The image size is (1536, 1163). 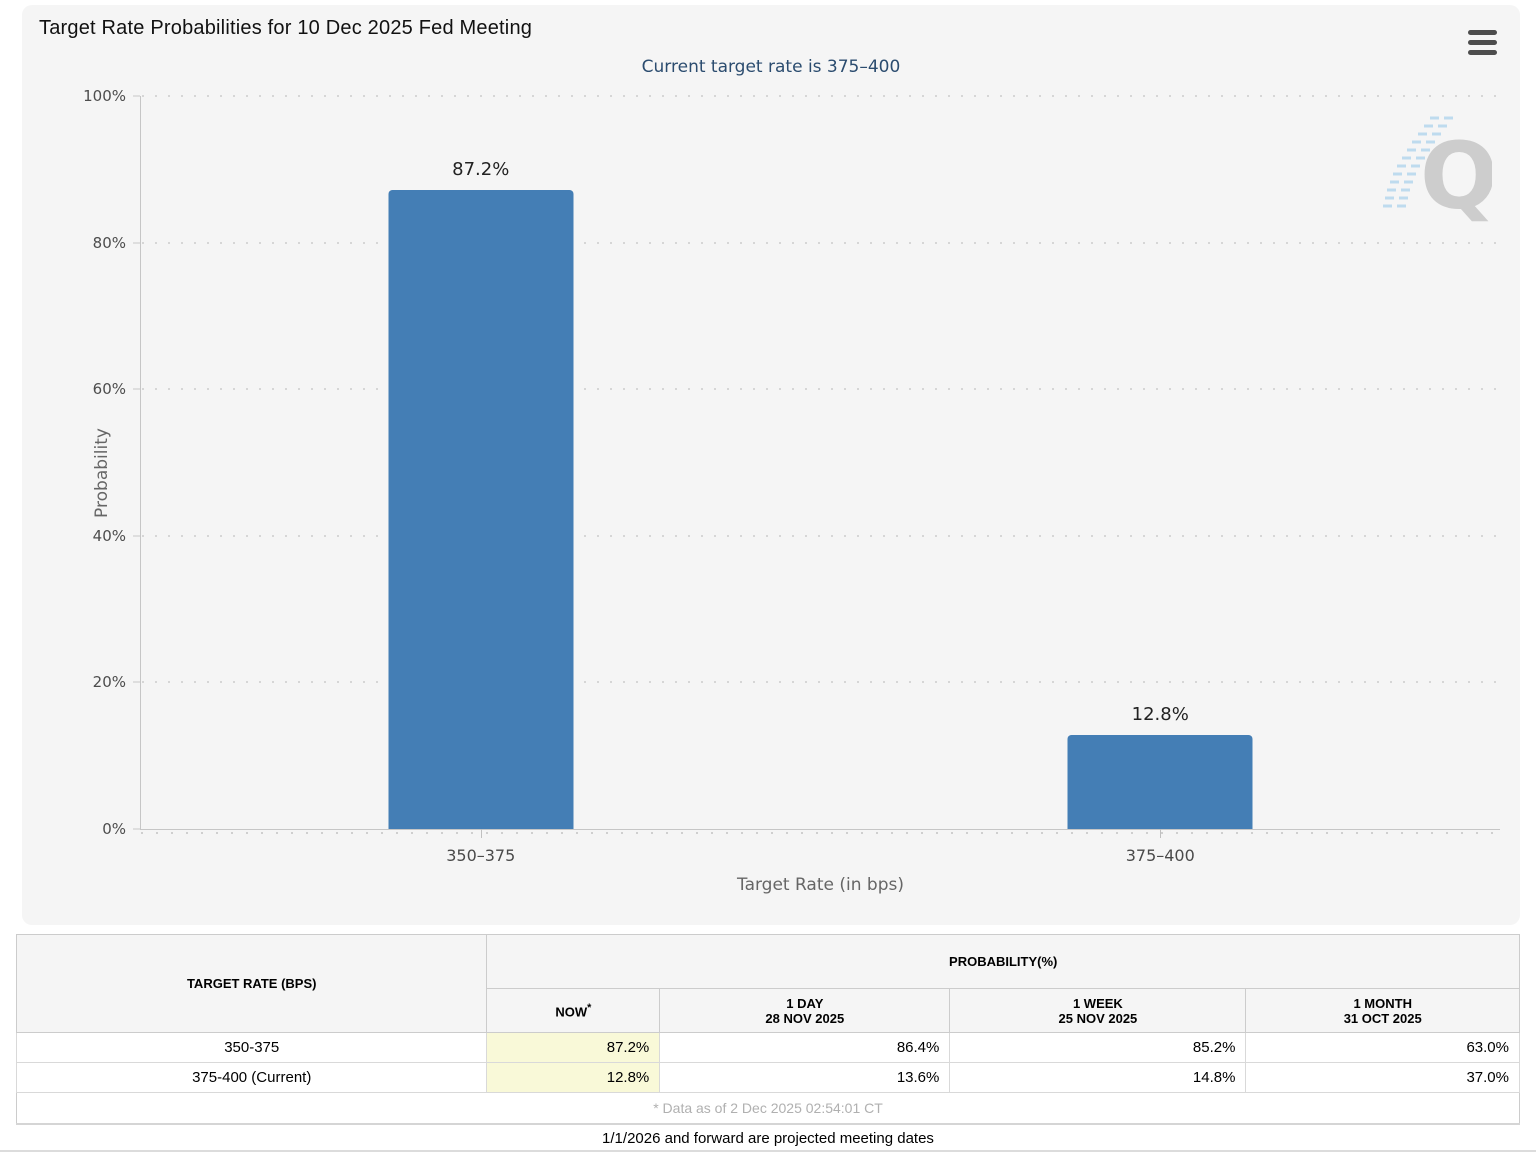 I want to click on now-probability-cell: 87.2%, so click(x=573, y=1047).